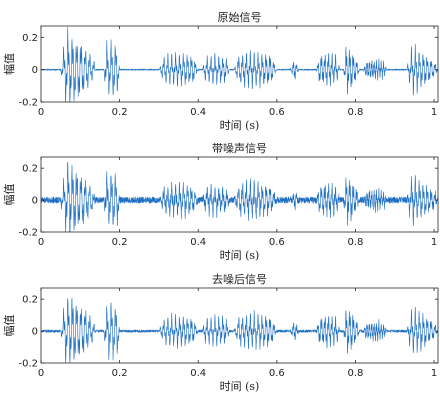  What do you see at coordinates (239, 279) in the screenshot?
I see `plot-title: 去噪后信号` at bounding box center [239, 279].